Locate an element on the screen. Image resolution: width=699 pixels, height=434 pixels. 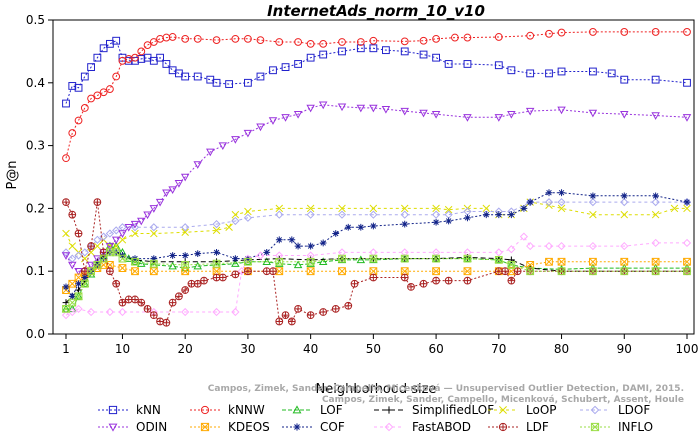
series-knn is located at coordinates (376, 72).